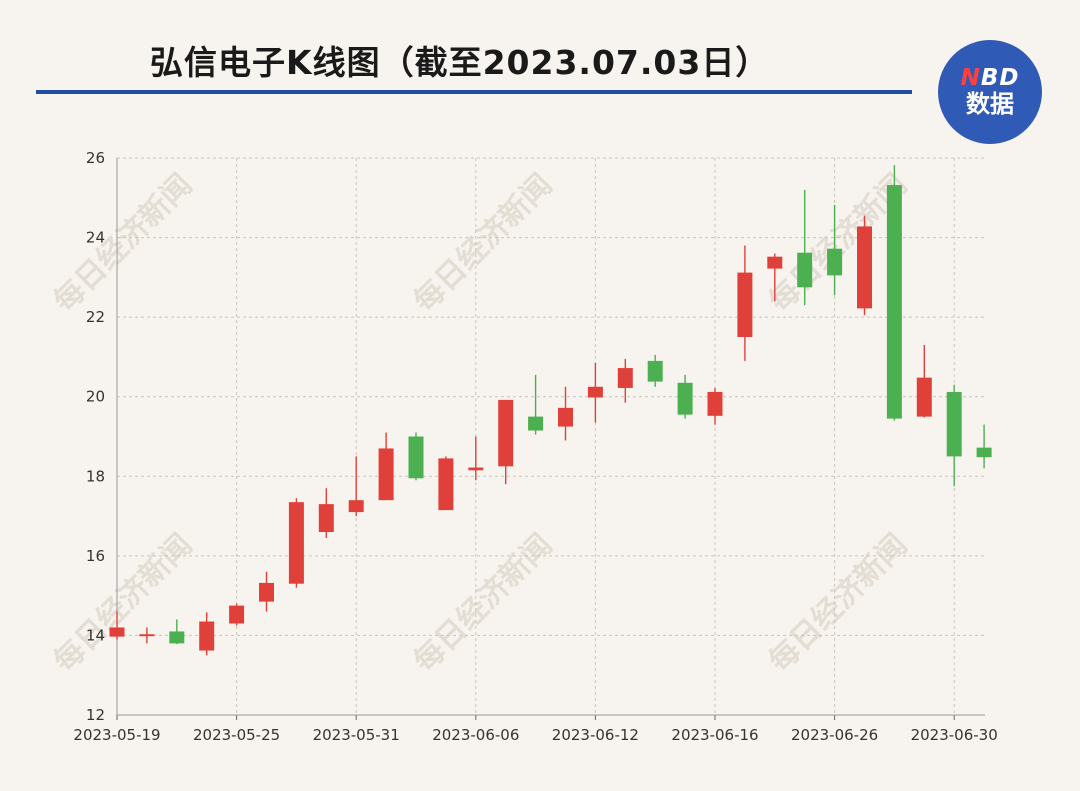 The image size is (1080, 791). What do you see at coordinates (95, 397) in the screenshot?
I see `y-tick-label: 20` at bounding box center [95, 397].